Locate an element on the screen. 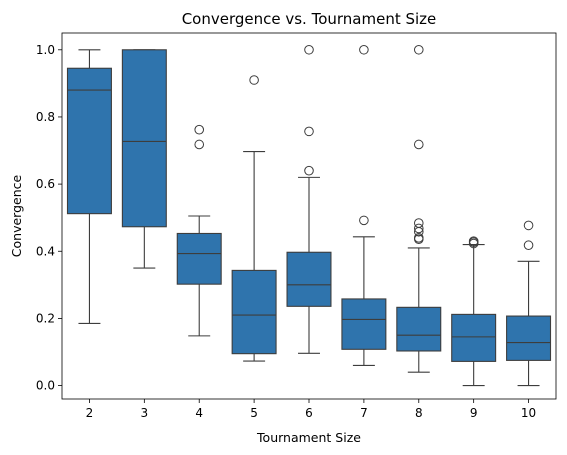 Image resolution: width=567 pixels, height=455 pixels. y-tick-label: 0.8 is located at coordinates (45, 117).